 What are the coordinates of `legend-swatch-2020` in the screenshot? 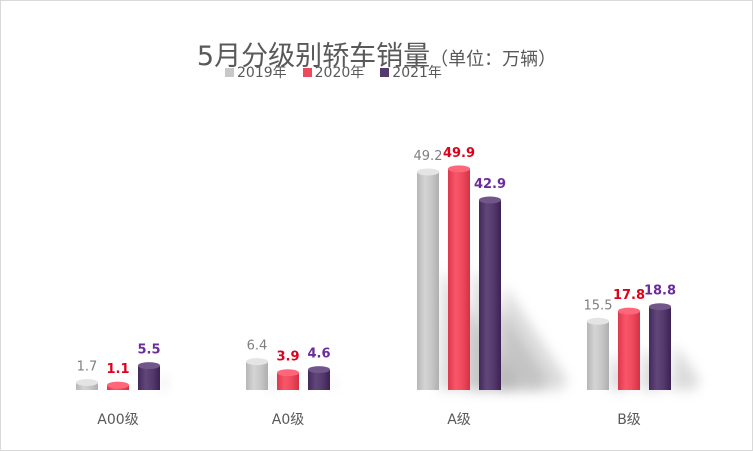 It's located at (307, 72).